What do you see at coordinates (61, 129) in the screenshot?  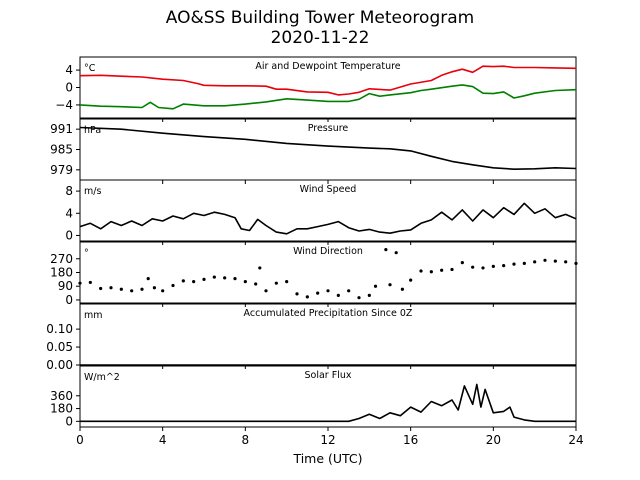 I see `pressure-y-tick-label: 991` at bounding box center [61, 129].